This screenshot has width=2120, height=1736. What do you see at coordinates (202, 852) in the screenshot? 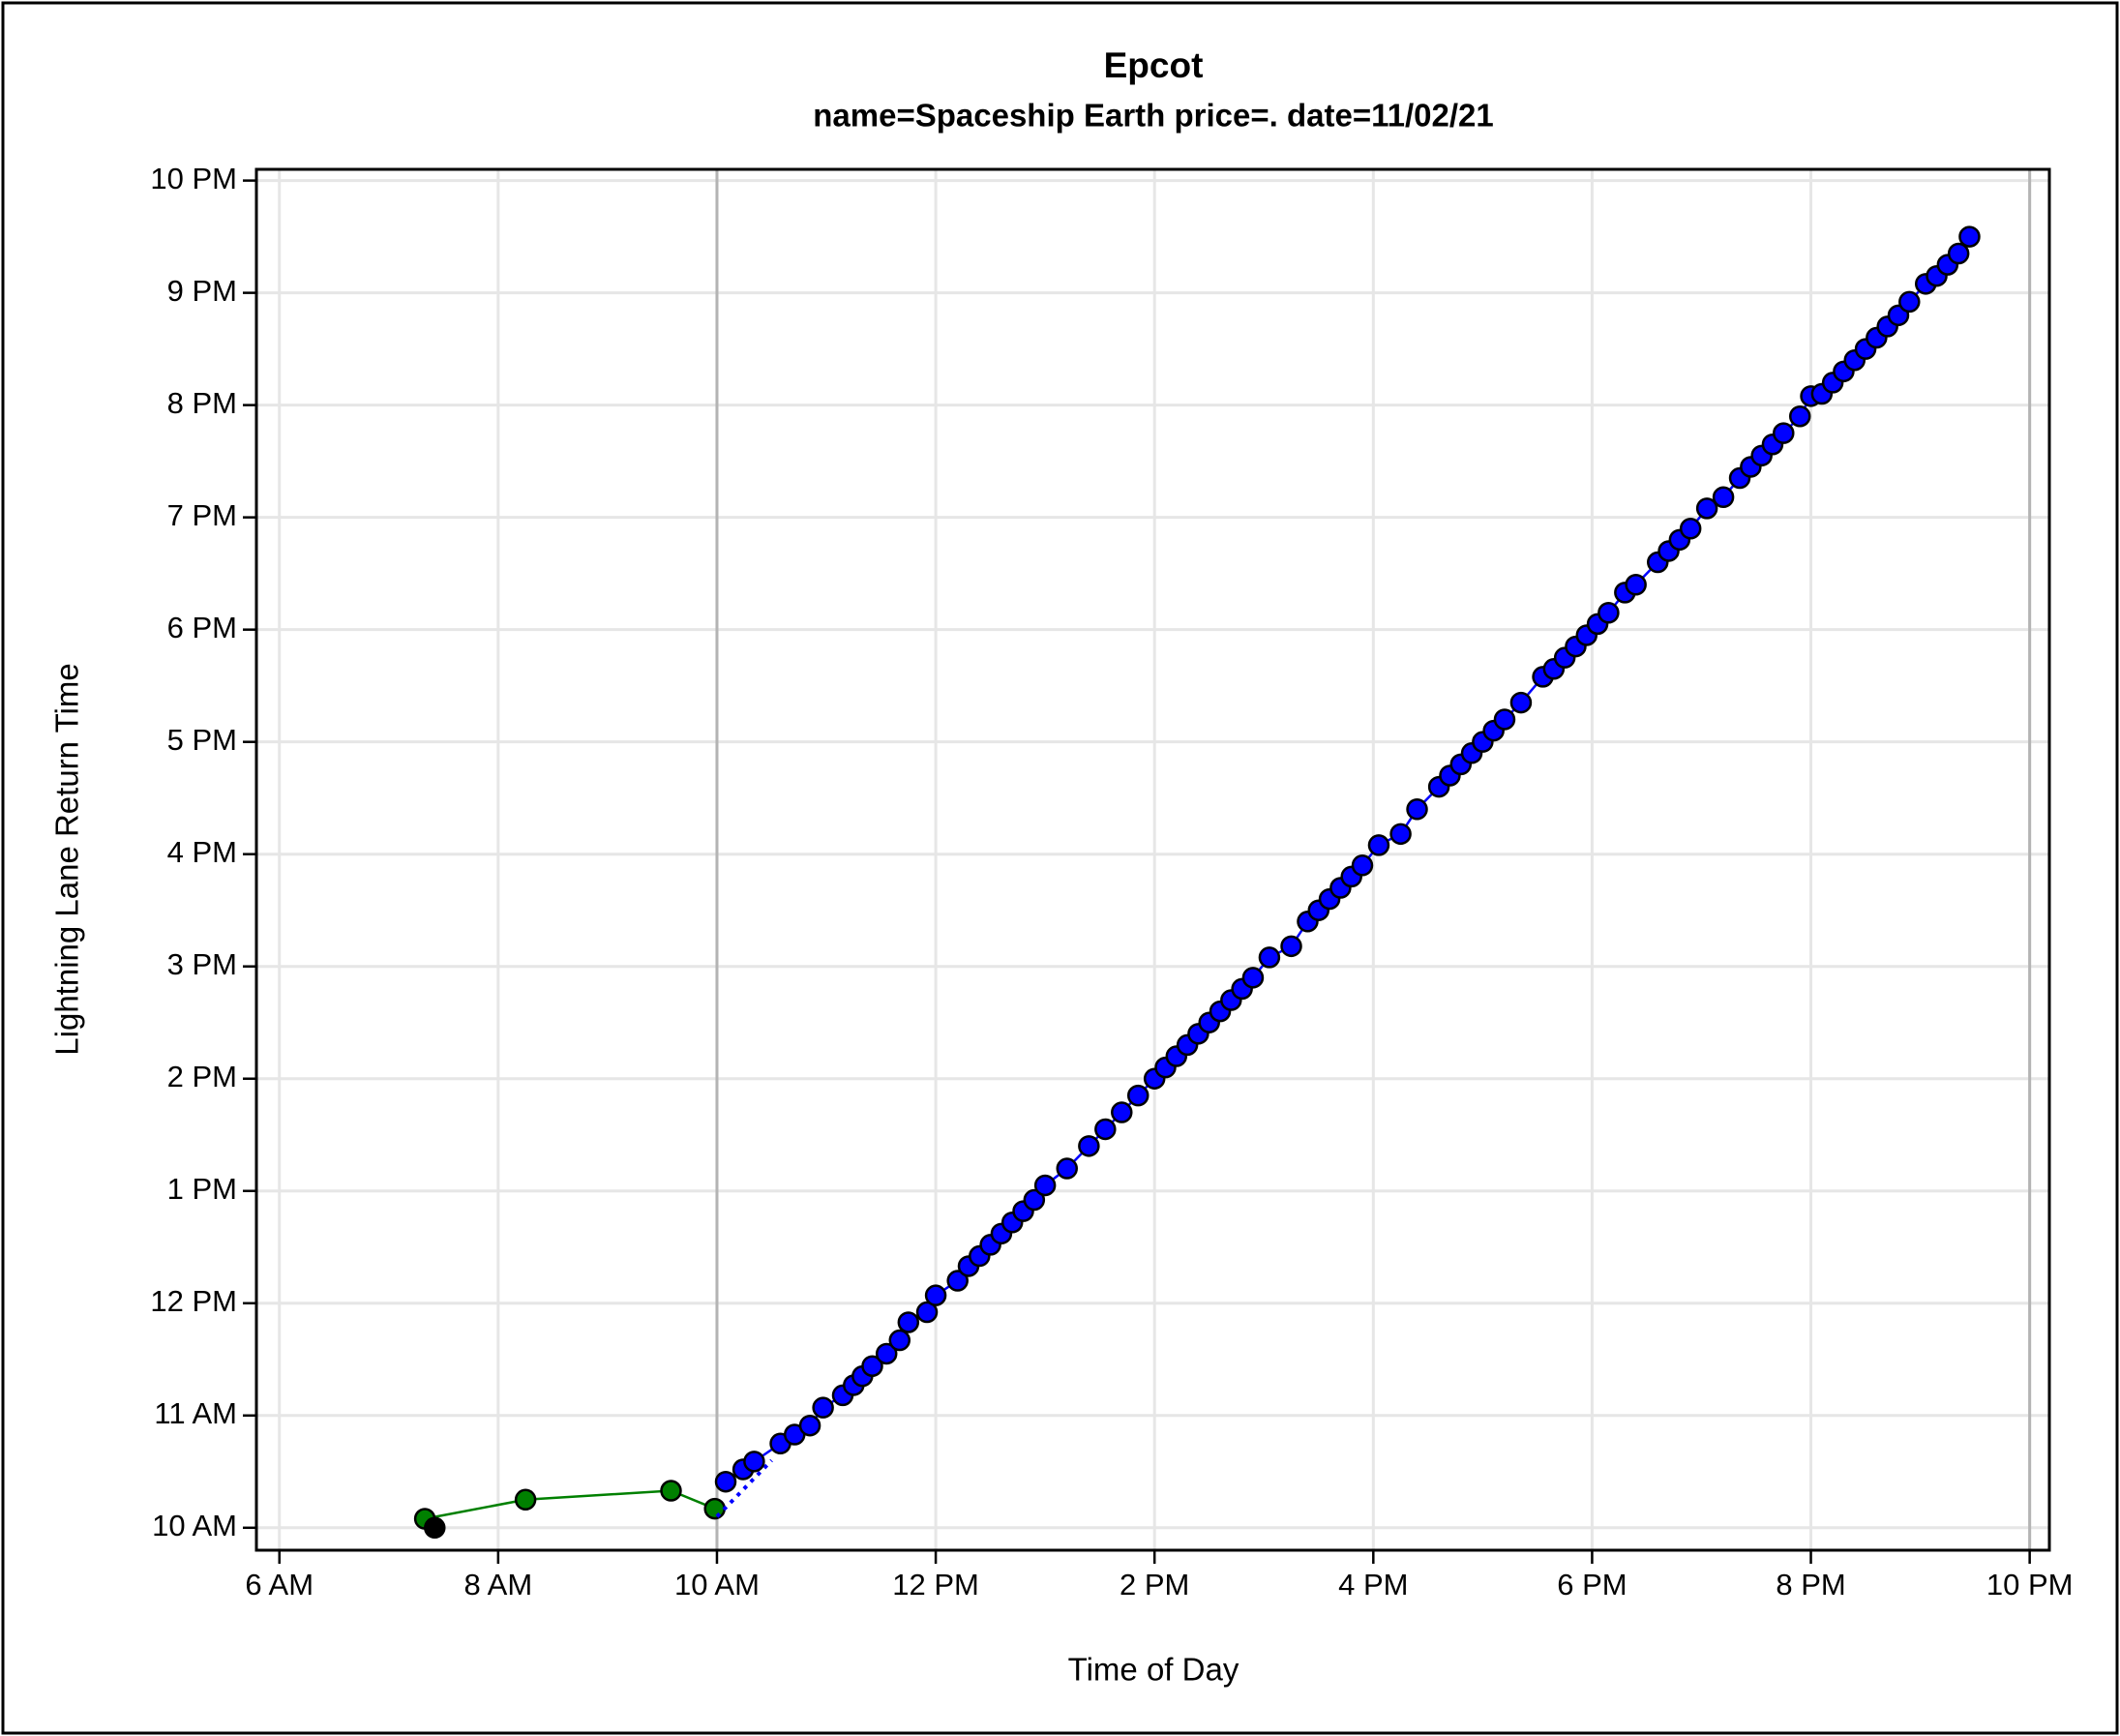
I see `y-tick-label: 4 PM` at bounding box center [202, 852].